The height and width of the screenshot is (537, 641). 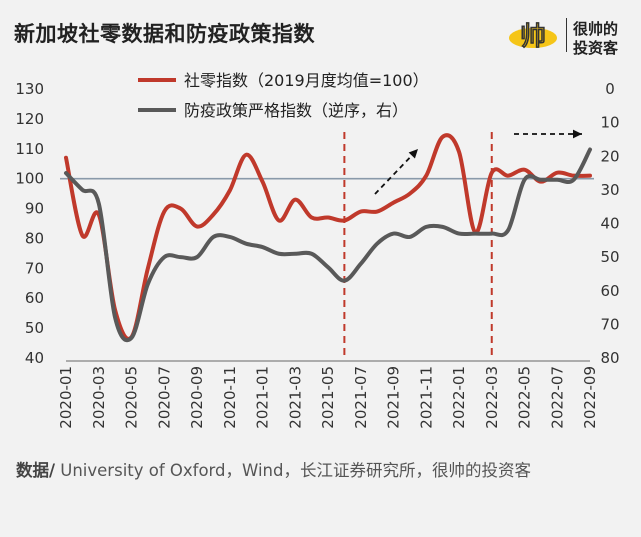 What do you see at coordinates (609, 257) in the screenshot?
I see `right-axis-tick-label: 50` at bounding box center [609, 257].